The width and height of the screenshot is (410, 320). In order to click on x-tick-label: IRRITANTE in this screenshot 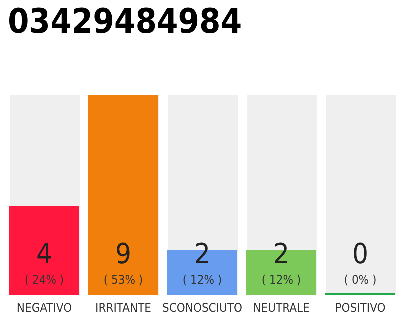, I will do `click(124, 308)`.